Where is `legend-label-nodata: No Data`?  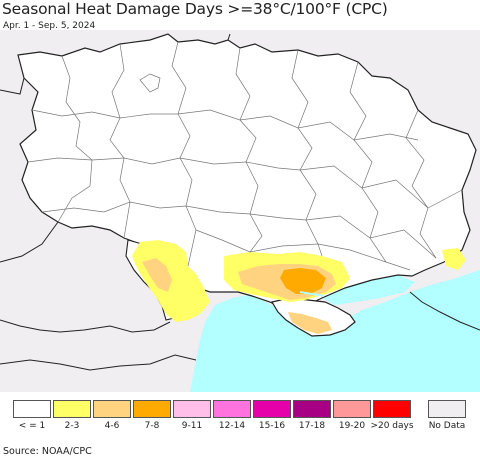 legend-label-nodata: No Data is located at coordinates (447, 426).